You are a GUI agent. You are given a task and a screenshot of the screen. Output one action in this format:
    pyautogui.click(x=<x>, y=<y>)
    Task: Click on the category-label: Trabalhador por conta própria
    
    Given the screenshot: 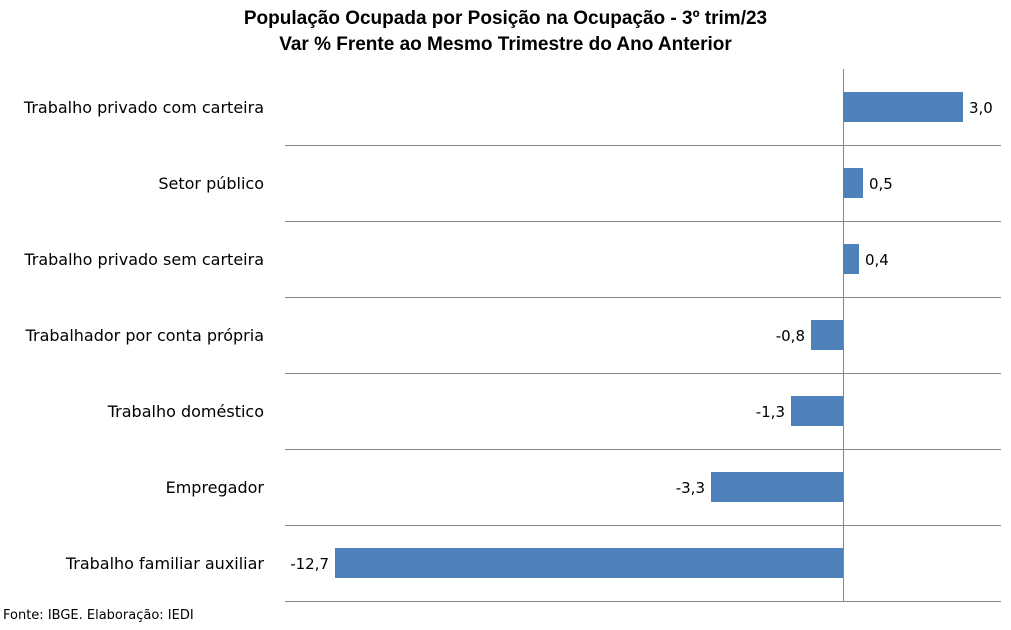 What is the action you would take?
    pyautogui.click(x=144, y=335)
    